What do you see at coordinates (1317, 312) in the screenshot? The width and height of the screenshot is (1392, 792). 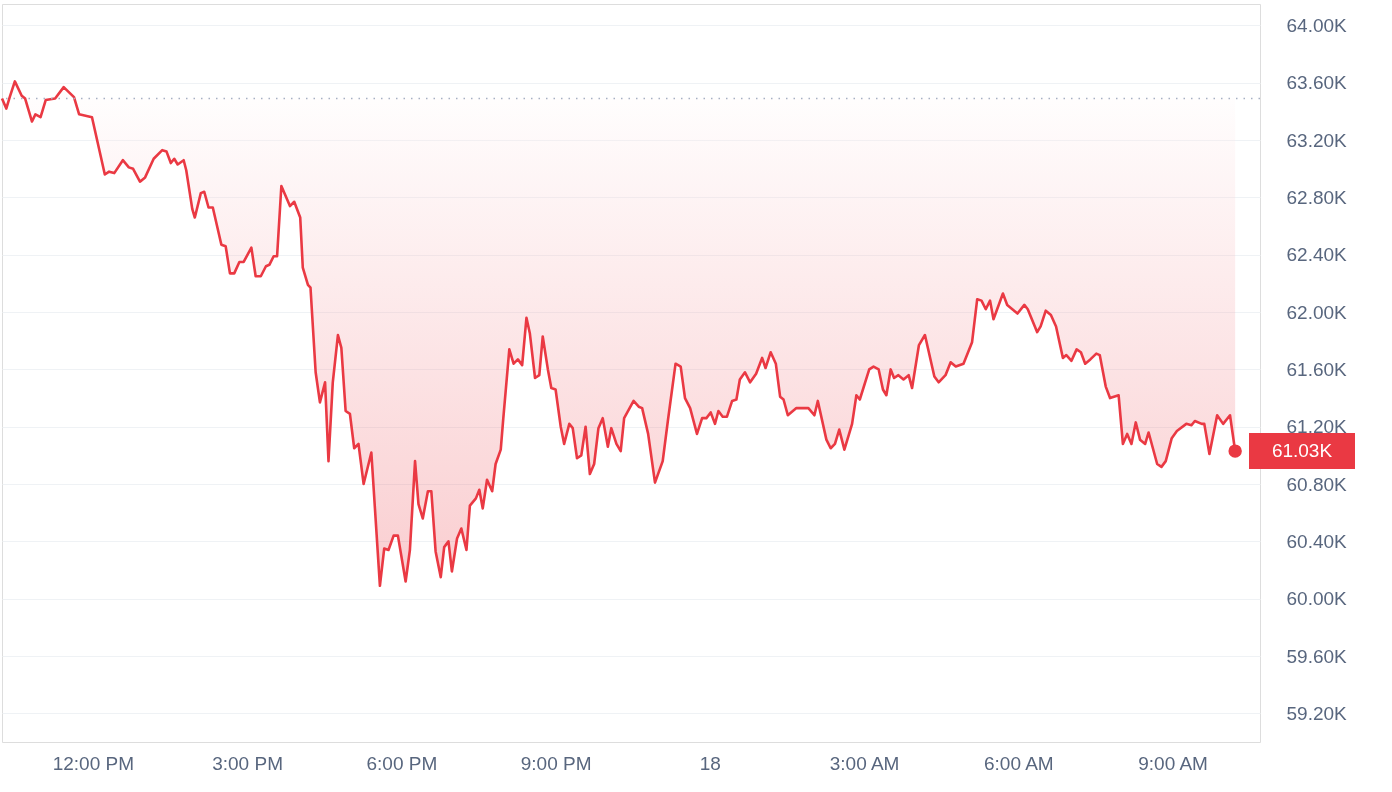 I see `y-tick-label: 62.00K` at bounding box center [1317, 312].